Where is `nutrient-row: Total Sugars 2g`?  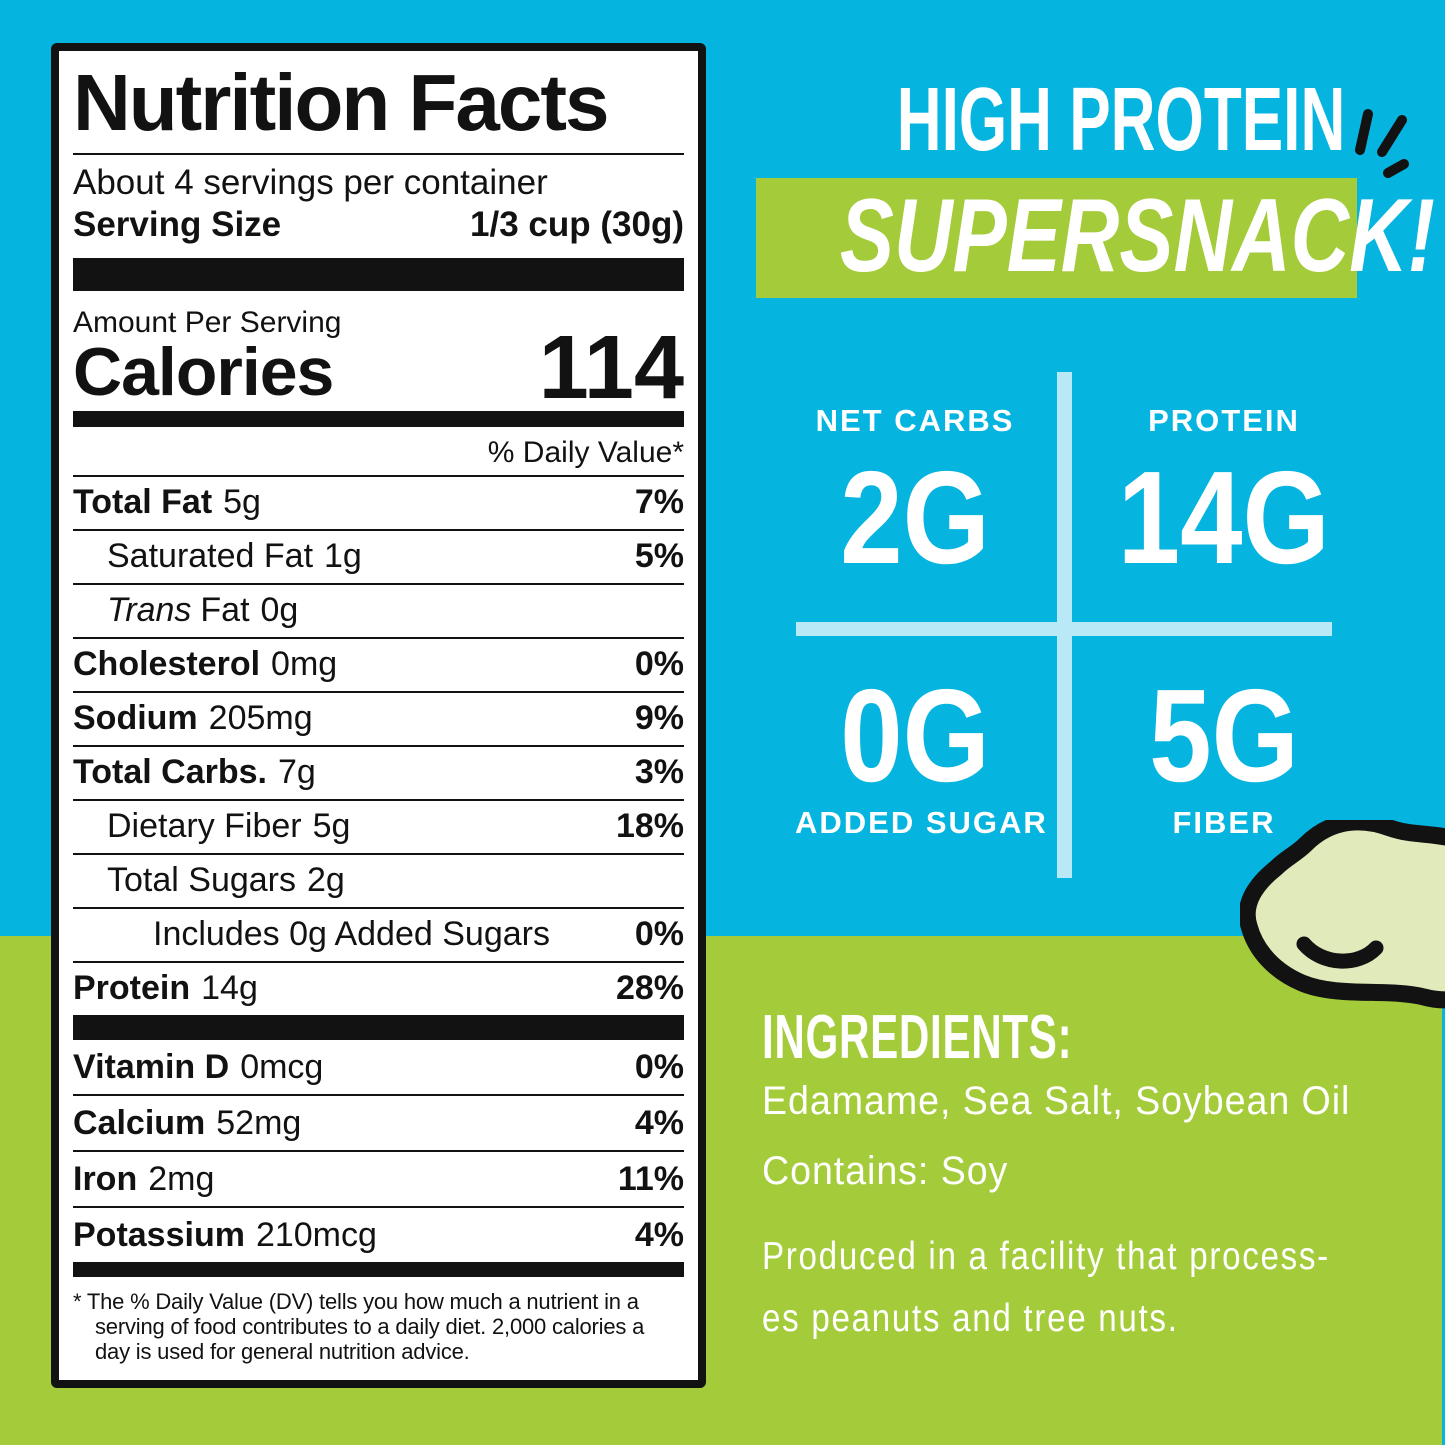
nutrient-row: Total Sugars 2g is located at coordinates (378, 880).